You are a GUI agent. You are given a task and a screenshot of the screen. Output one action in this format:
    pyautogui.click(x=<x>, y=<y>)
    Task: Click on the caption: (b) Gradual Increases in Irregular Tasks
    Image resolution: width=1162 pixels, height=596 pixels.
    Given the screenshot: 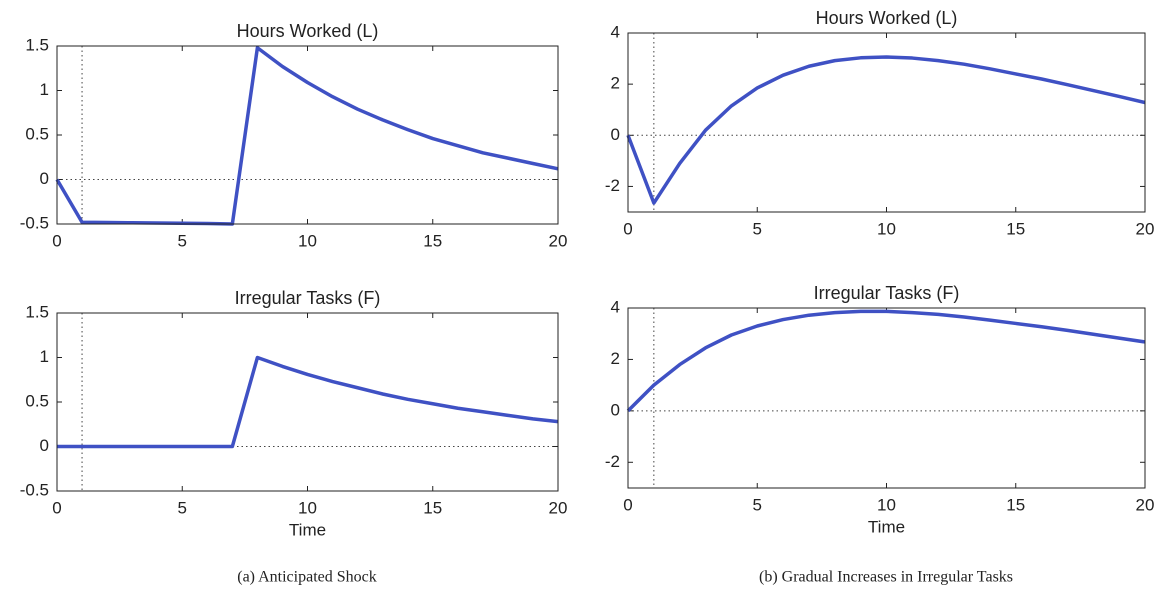 What is the action you would take?
    pyautogui.click(x=886, y=577)
    